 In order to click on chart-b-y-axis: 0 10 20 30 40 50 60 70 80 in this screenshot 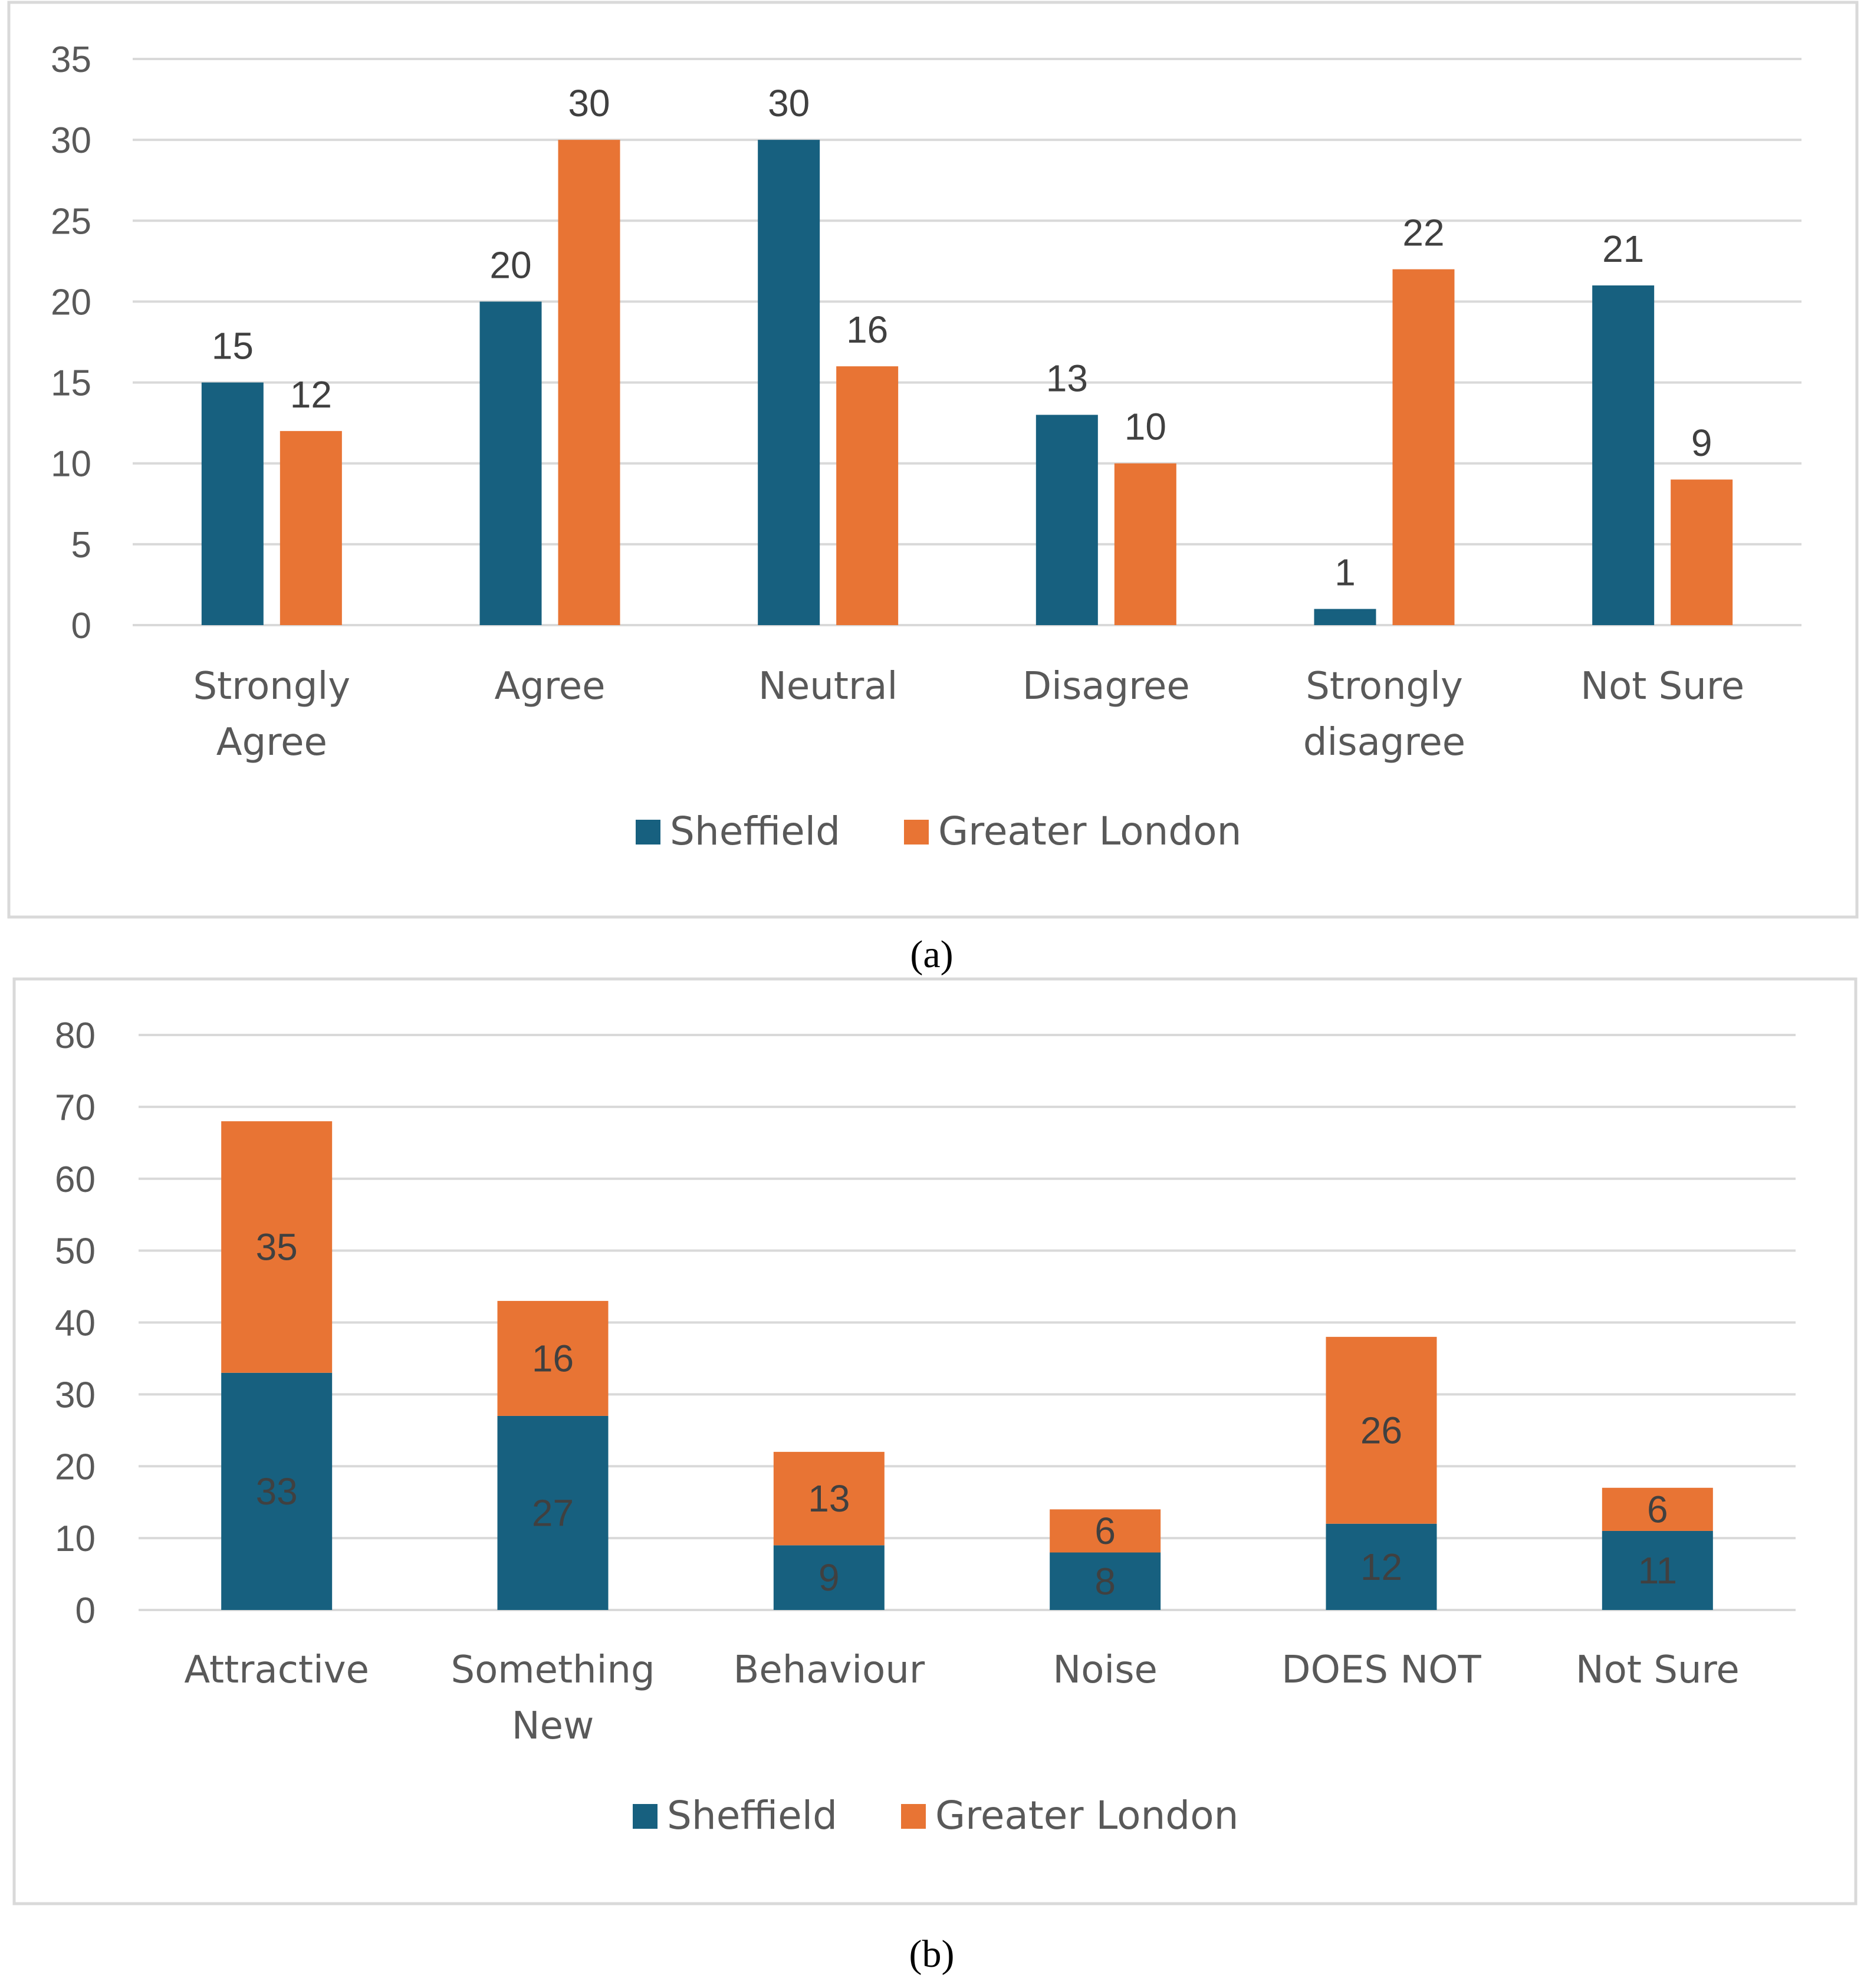, I will do `click(75, 1323)`.